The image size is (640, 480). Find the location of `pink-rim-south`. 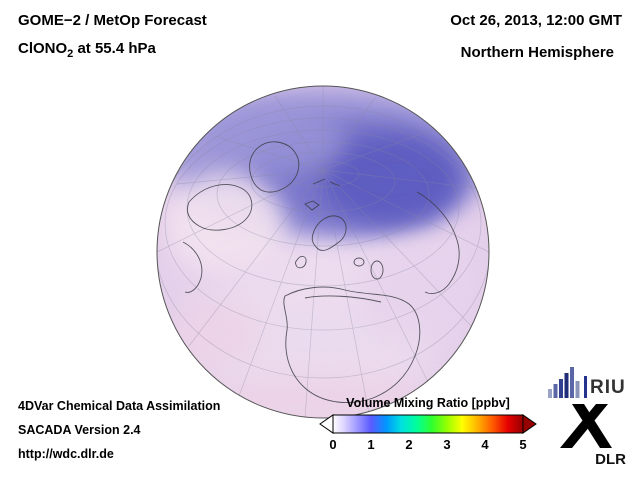

pink-rim-south is located at coordinates (323, 396).